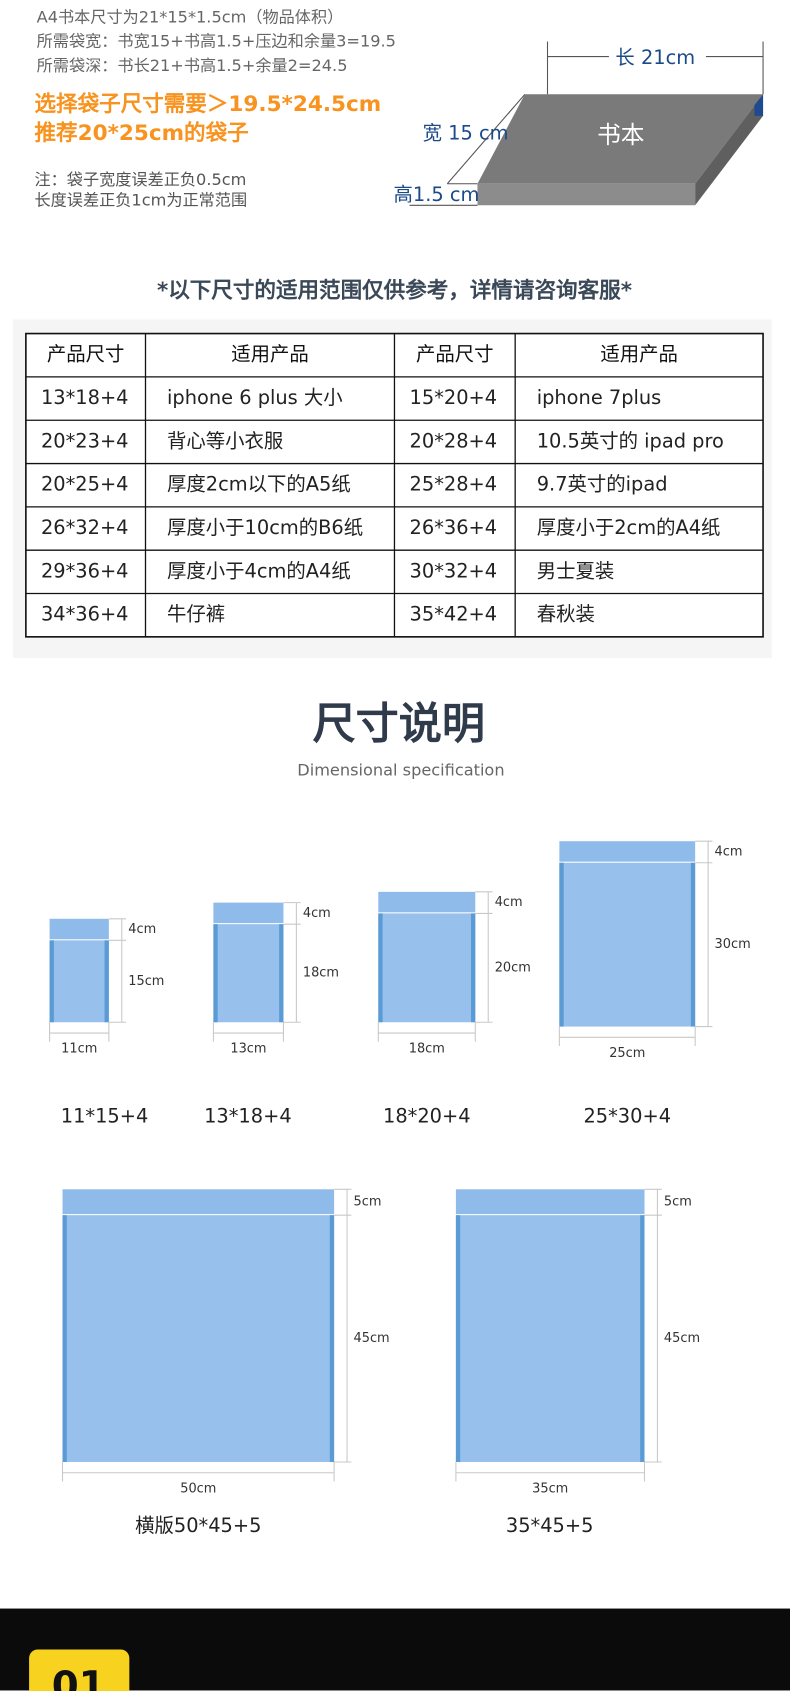 Image resolution: width=790 pixels, height=1691 pixels. What do you see at coordinates (454, 440) in the screenshot?
I see `table-cell: 20*28+4` at bounding box center [454, 440].